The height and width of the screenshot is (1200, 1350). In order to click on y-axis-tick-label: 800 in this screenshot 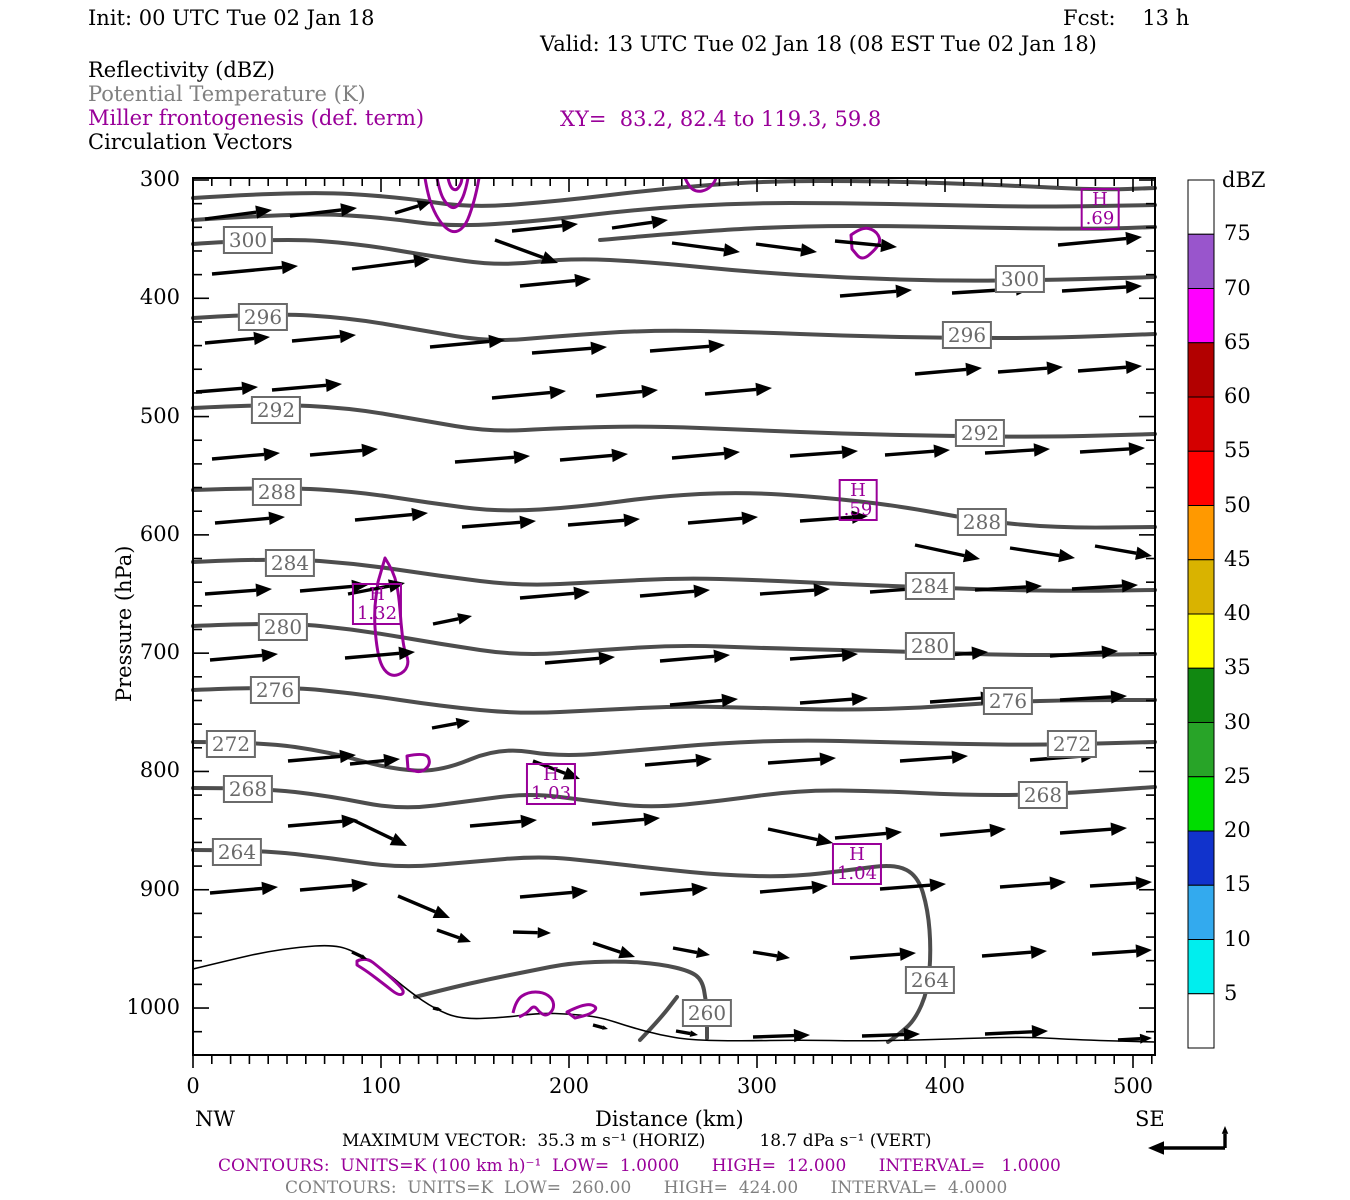, I will do `click(159, 770)`.